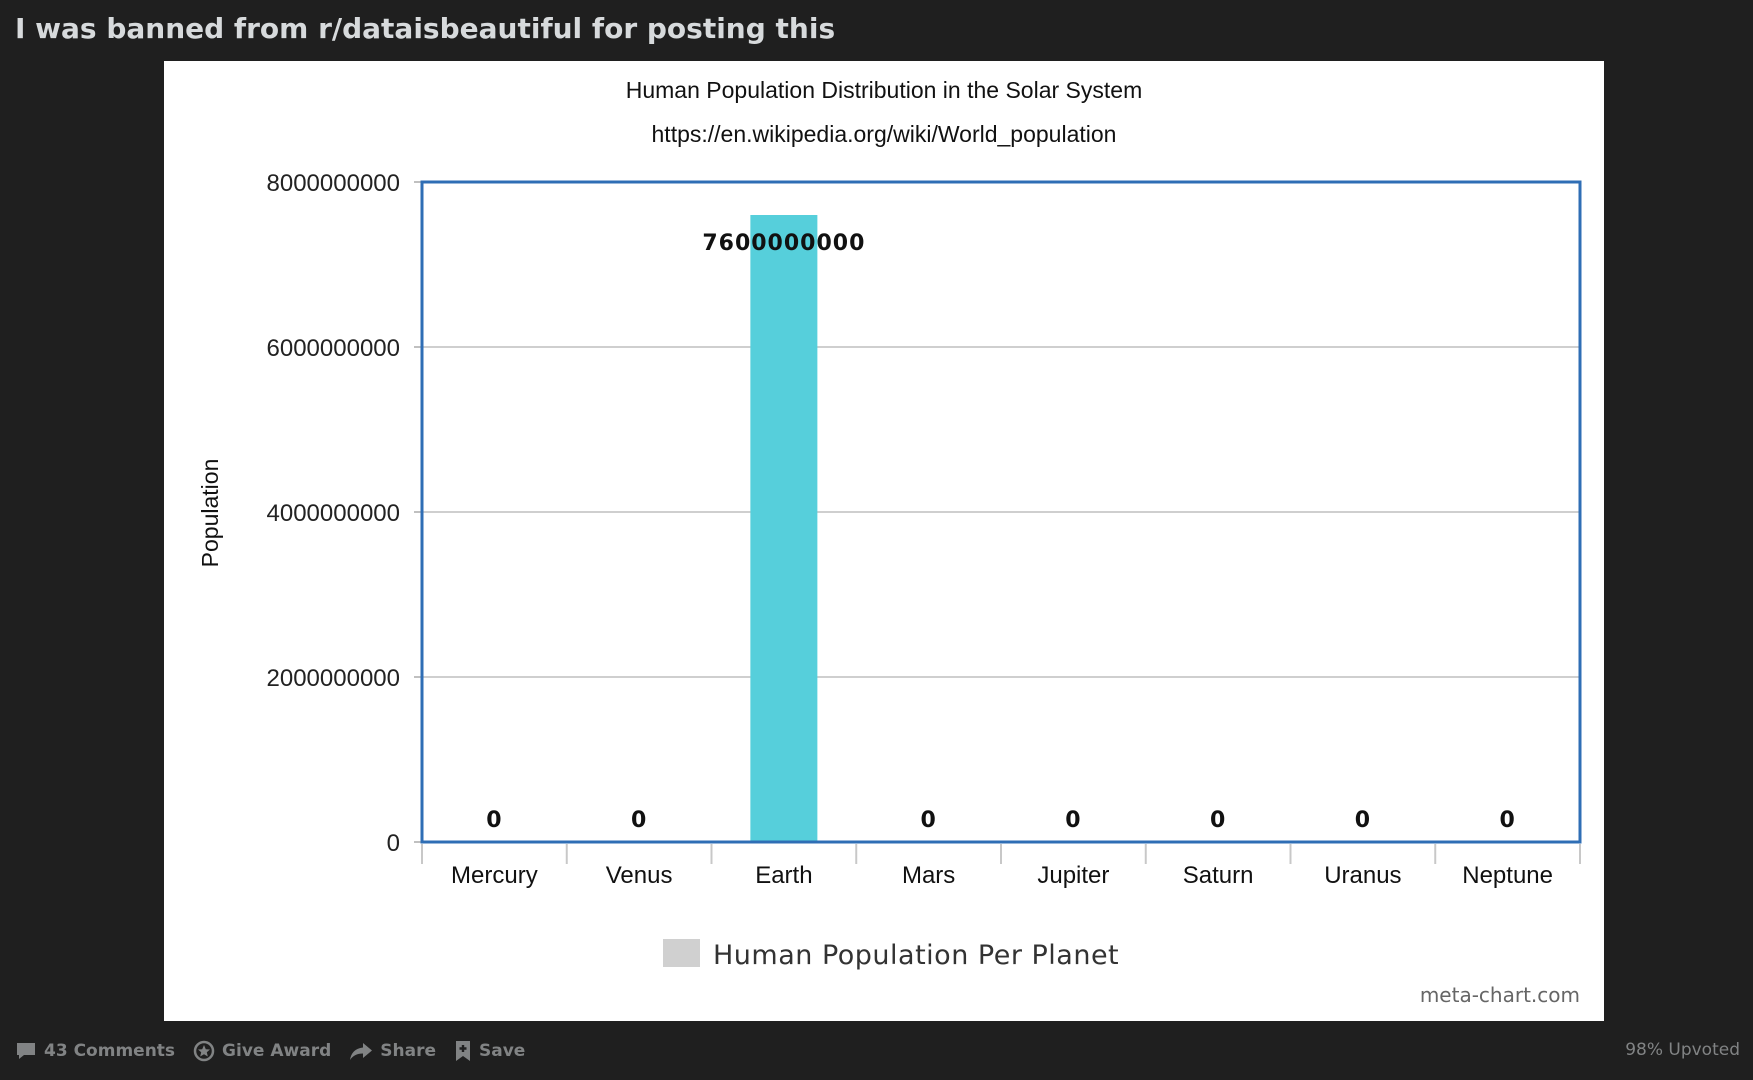 The height and width of the screenshot is (1080, 1753). I want to click on chart-credit: meta-chart.com, so click(1500, 995).